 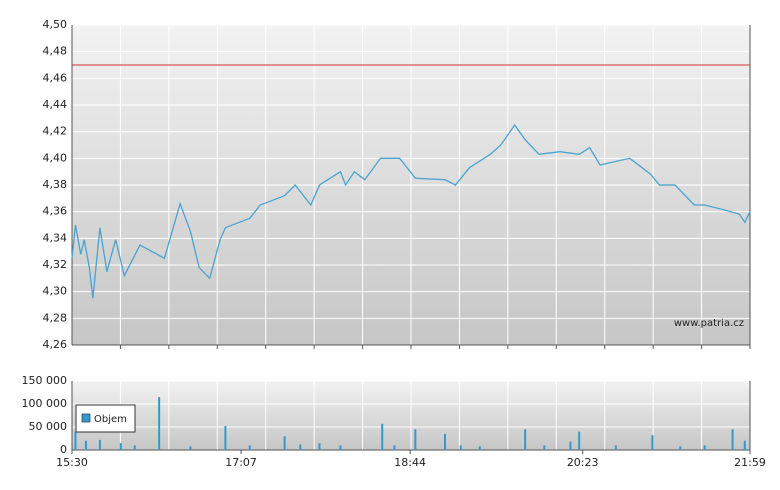 What do you see at coordinates (55, 211) in the screenshot?
I see `y-tick-label: 4,36` at bounding box center [55, 211].